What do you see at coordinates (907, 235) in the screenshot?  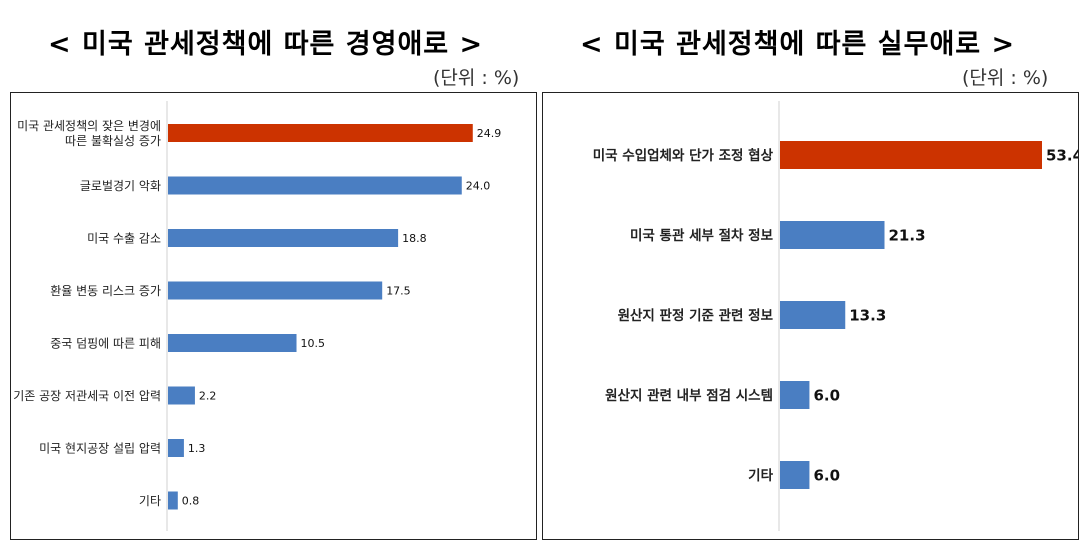 I see `right-value-label-1: 21.3` at bounding box center [907, 235].